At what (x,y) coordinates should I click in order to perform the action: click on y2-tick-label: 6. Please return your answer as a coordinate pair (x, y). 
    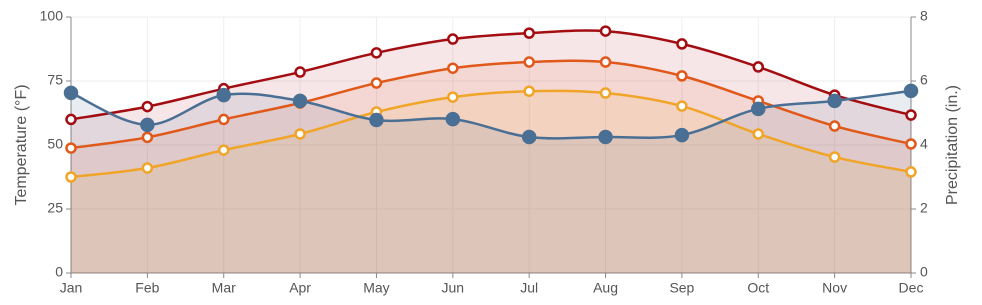
    Looking at the image, I should click on (924, 80).